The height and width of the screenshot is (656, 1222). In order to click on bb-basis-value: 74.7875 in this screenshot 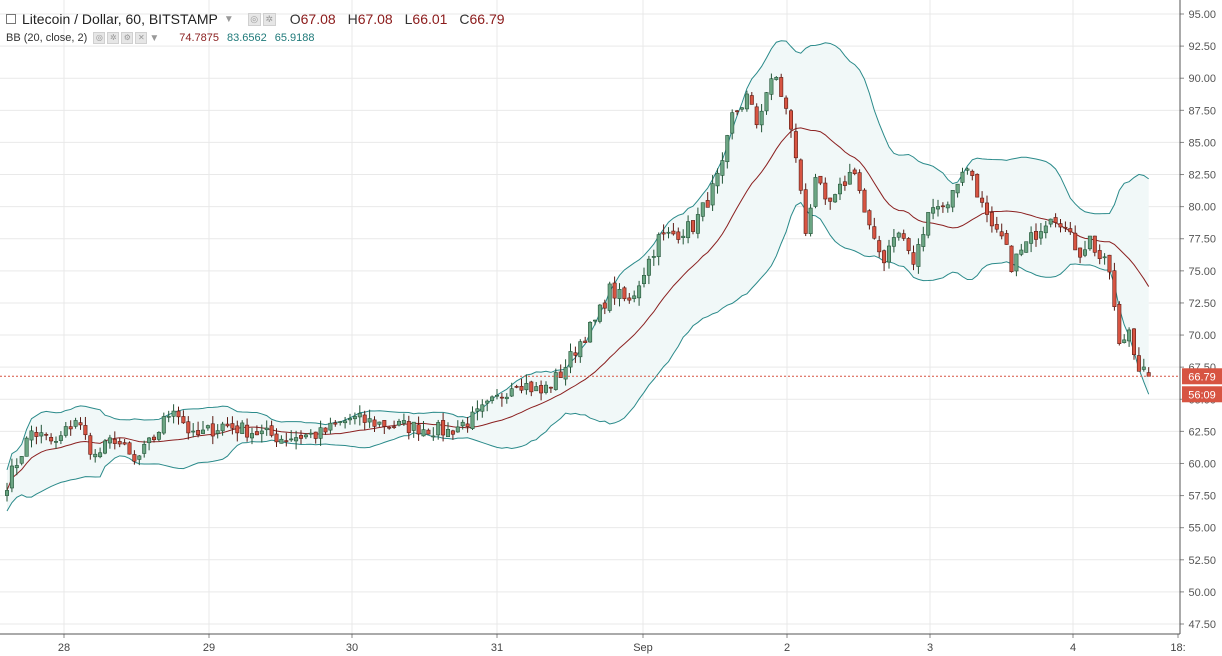, I will do `click(199, 38)`.